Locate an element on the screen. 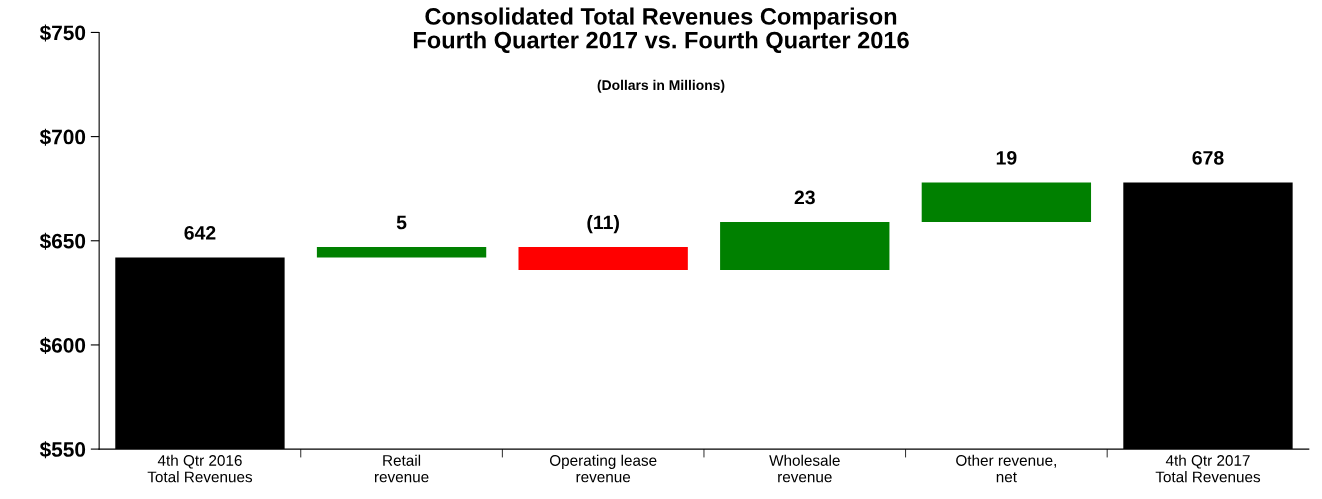  x-tick-label: Other revenue, net is located at coordinates (1006, 468).